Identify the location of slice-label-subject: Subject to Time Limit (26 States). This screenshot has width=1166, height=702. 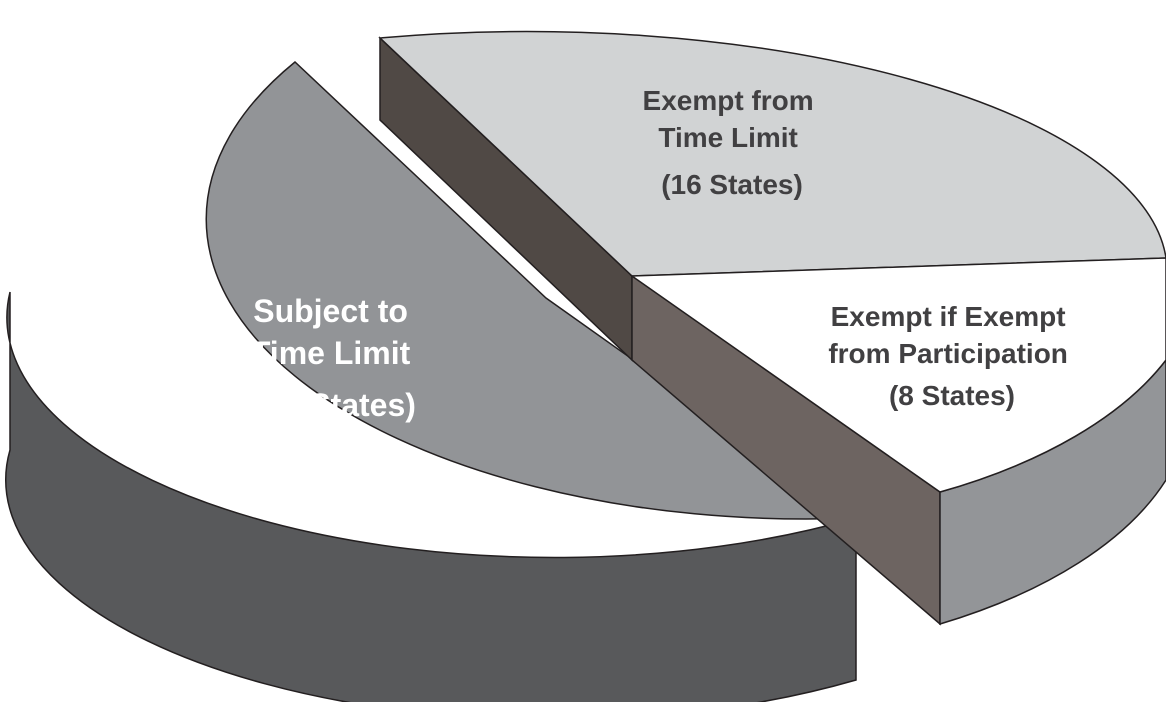
(335, 358).